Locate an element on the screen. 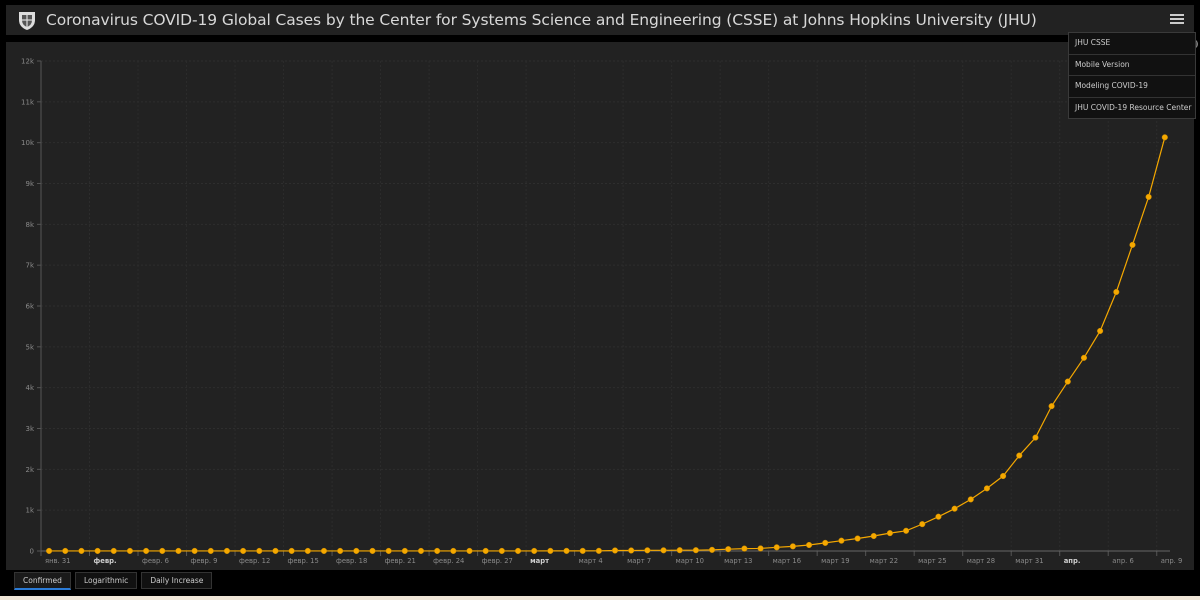 The width and height of the screenshot is (1200, 600). x-tick-label: февр. 9 is located at coordinates (204, 561).